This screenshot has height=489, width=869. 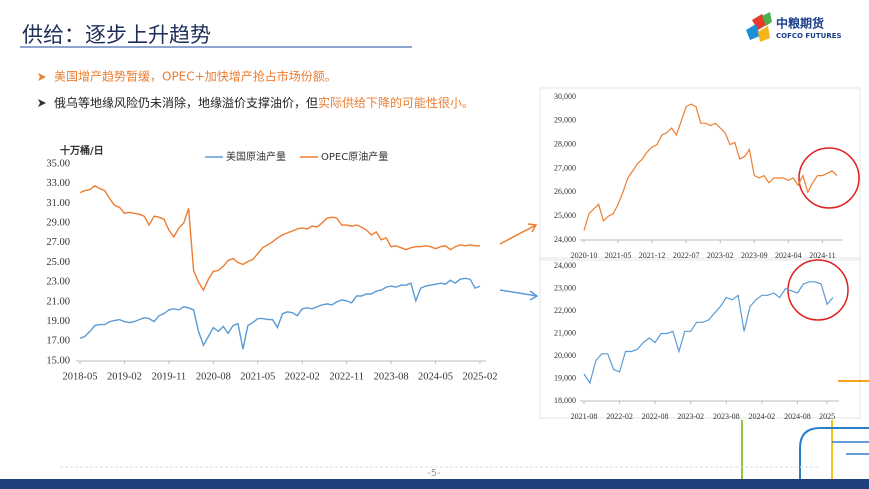 What do you see at coordinates (565, 287) in the screenshot?
I see `y-tick-label: 23,000` at bounding box center [565, 287].